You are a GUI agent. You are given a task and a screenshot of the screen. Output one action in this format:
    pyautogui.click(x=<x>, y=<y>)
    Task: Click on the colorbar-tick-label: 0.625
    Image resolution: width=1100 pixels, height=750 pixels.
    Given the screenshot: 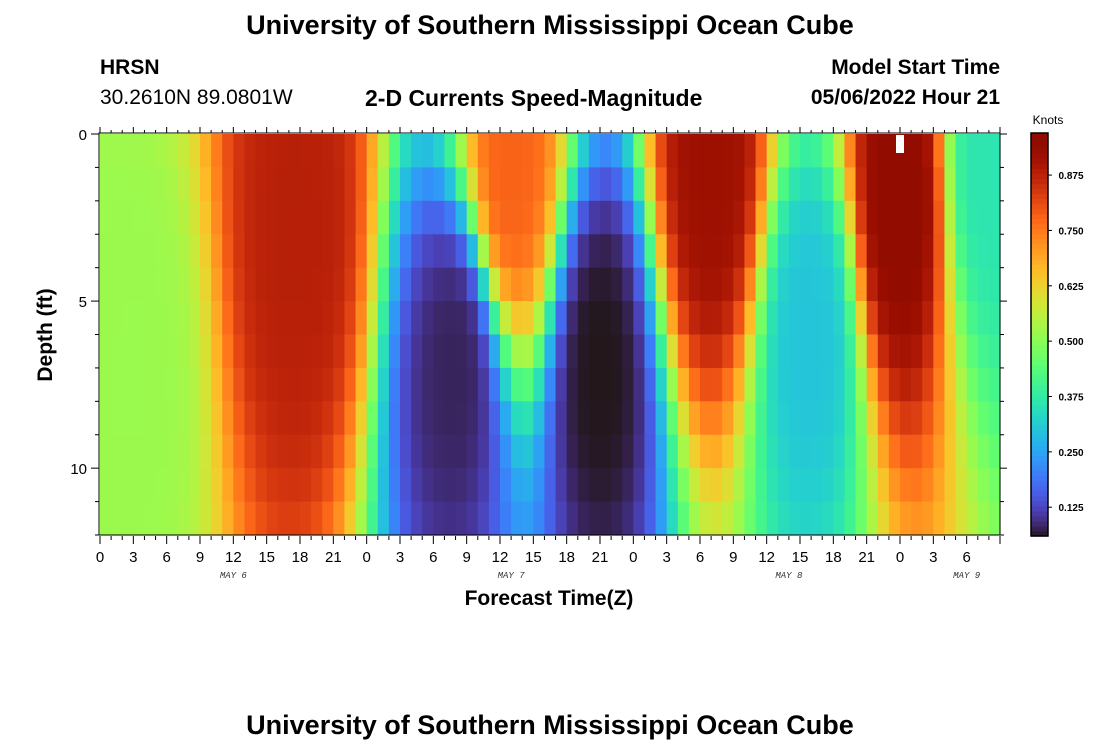 What is the action you would take?
    pyautogui.click(x=1070, y=287)
    